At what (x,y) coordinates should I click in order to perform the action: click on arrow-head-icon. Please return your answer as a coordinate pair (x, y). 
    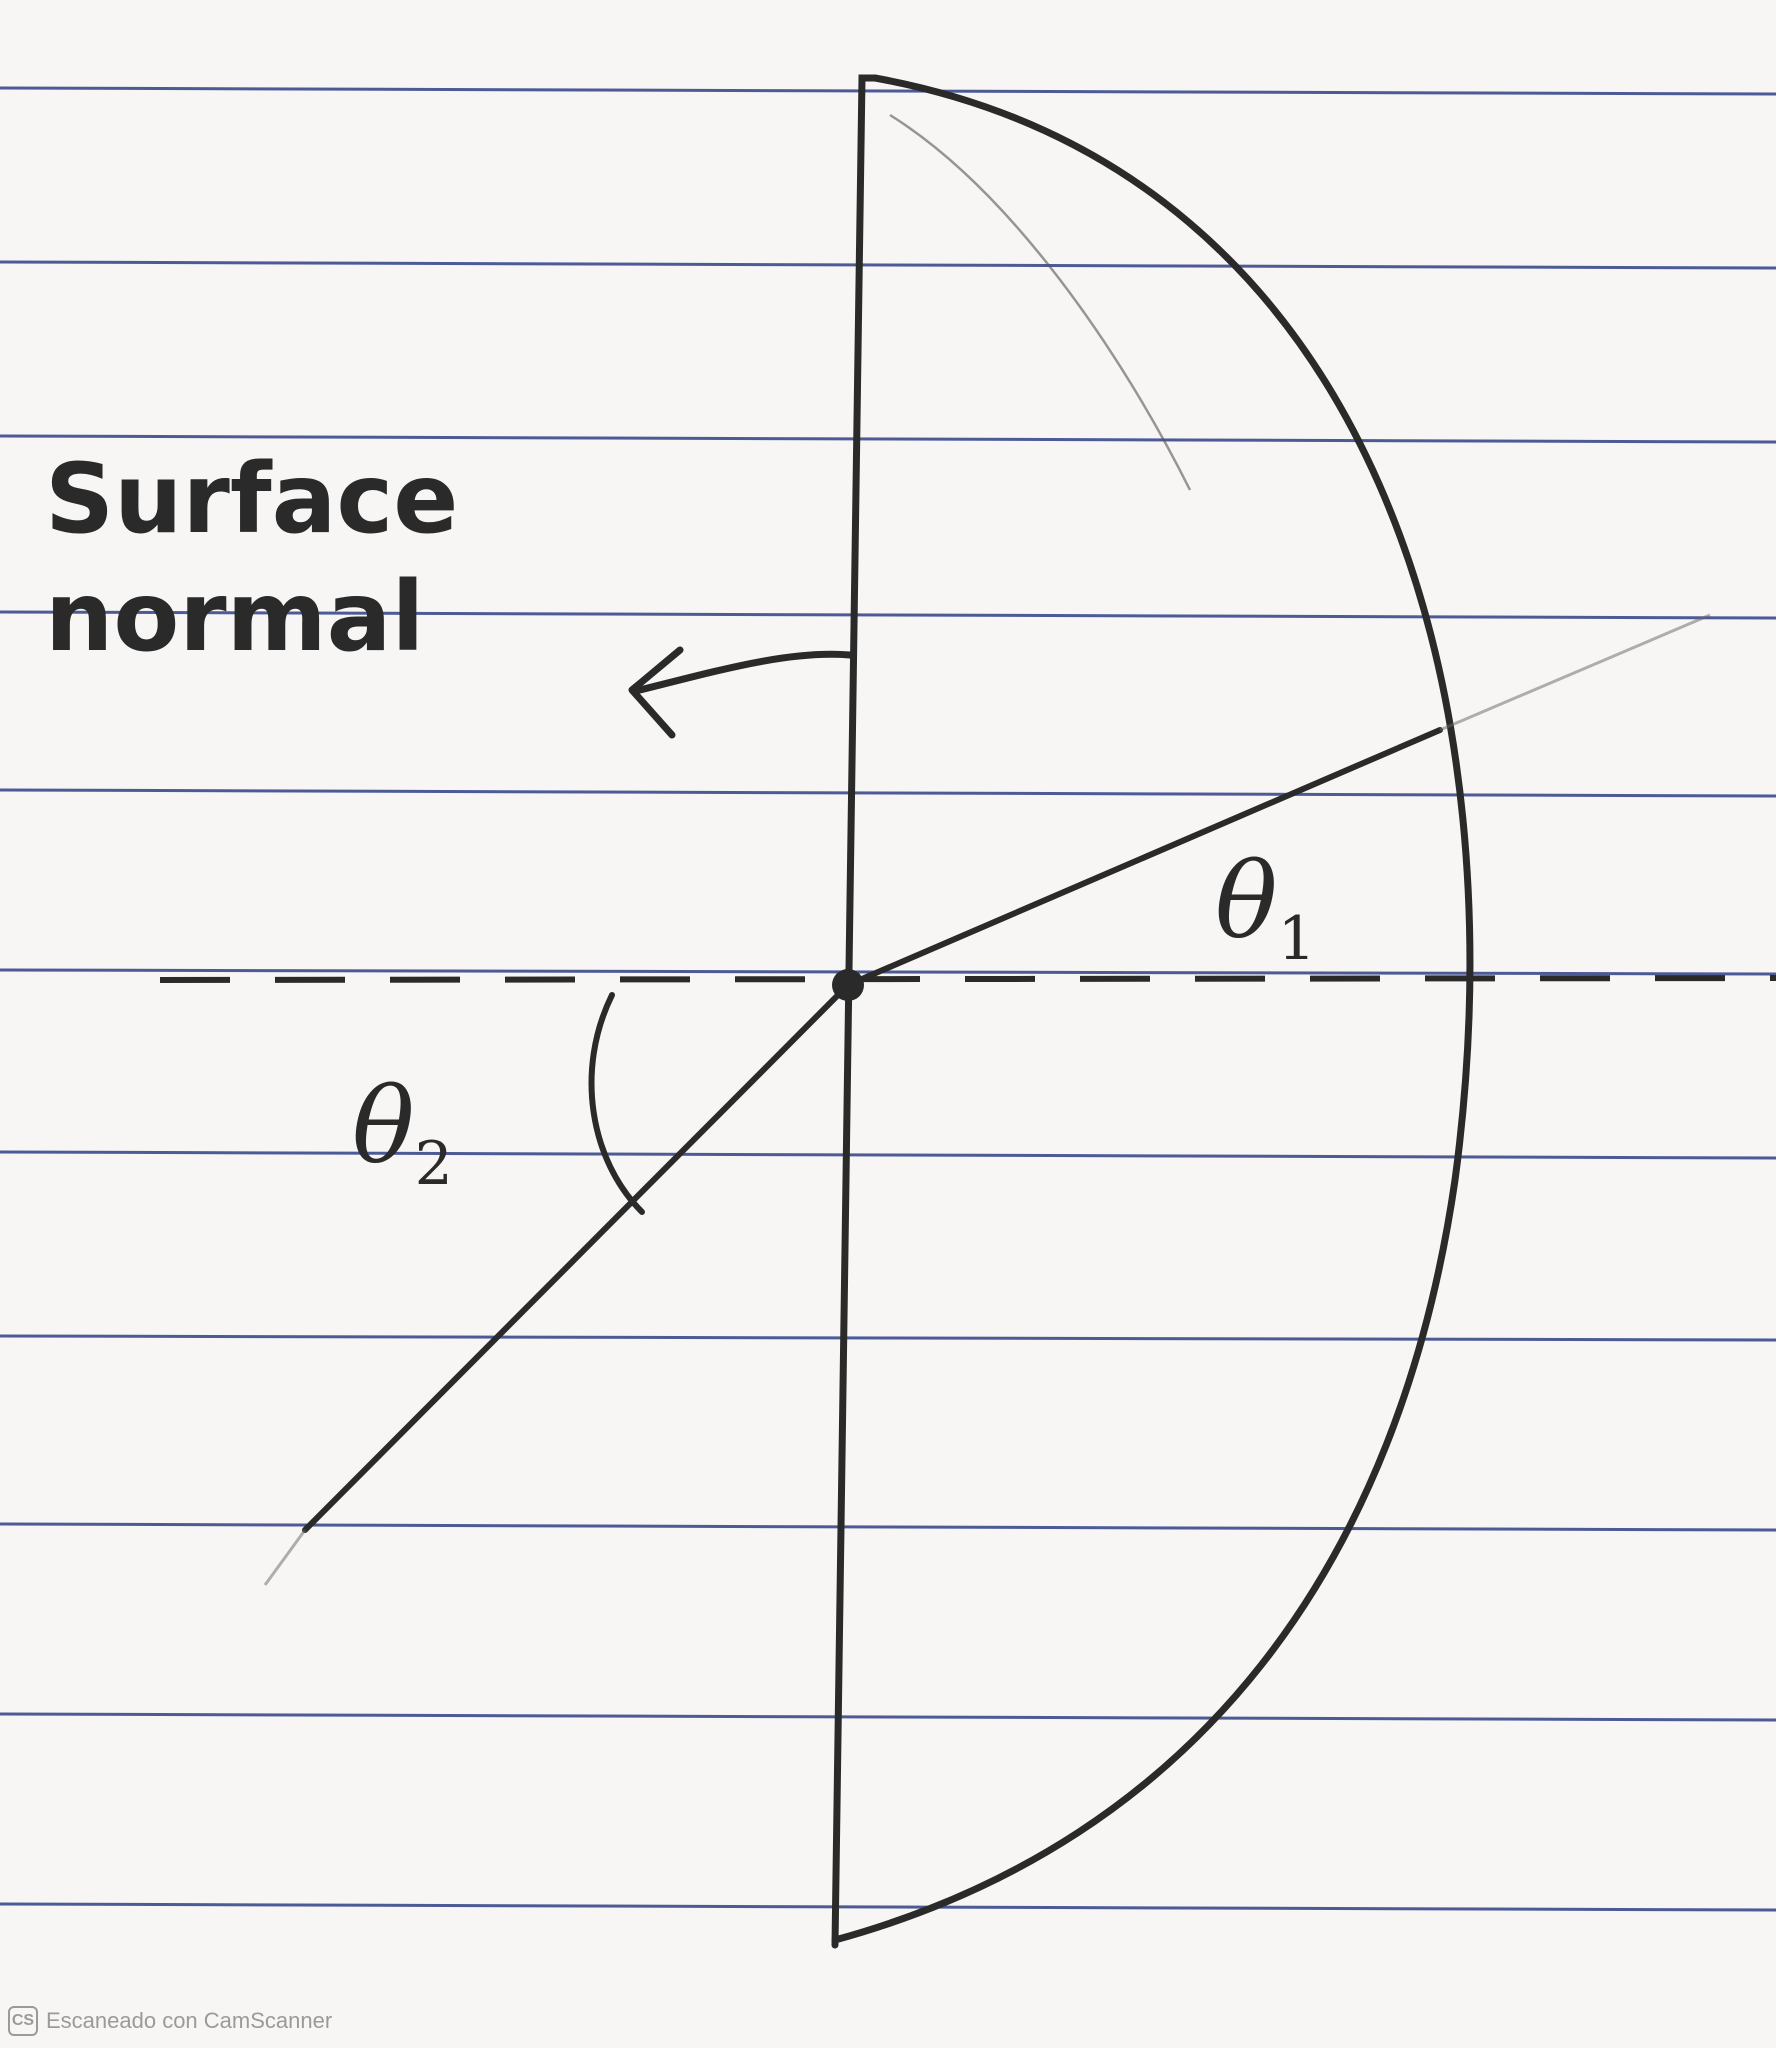
    Looking at the image, I should click on (656, 692).